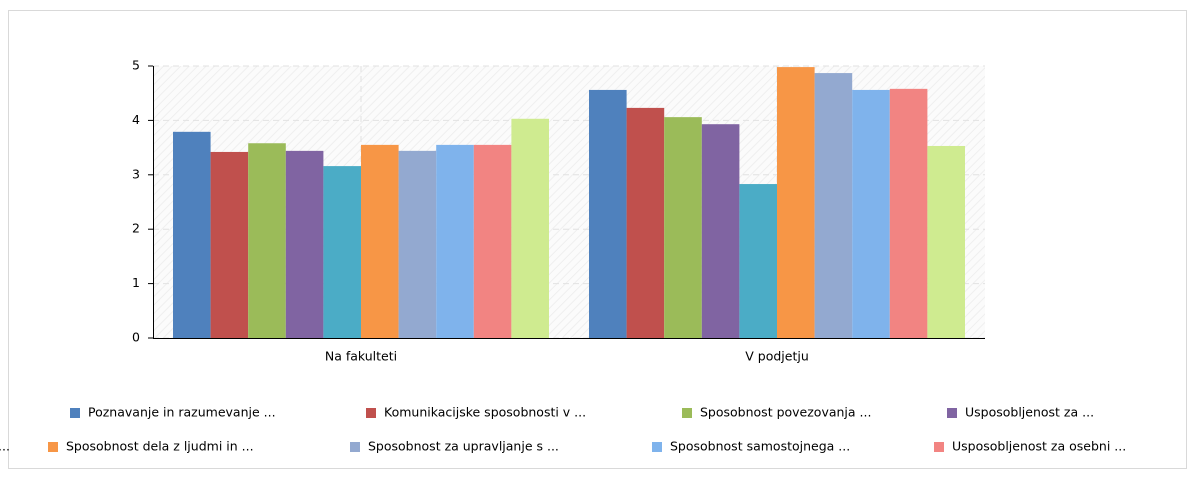  What do you see at coordinates (136, 119) in the screenshot?
I see `y-tick-label: 4` at bounding box center [136, 119].